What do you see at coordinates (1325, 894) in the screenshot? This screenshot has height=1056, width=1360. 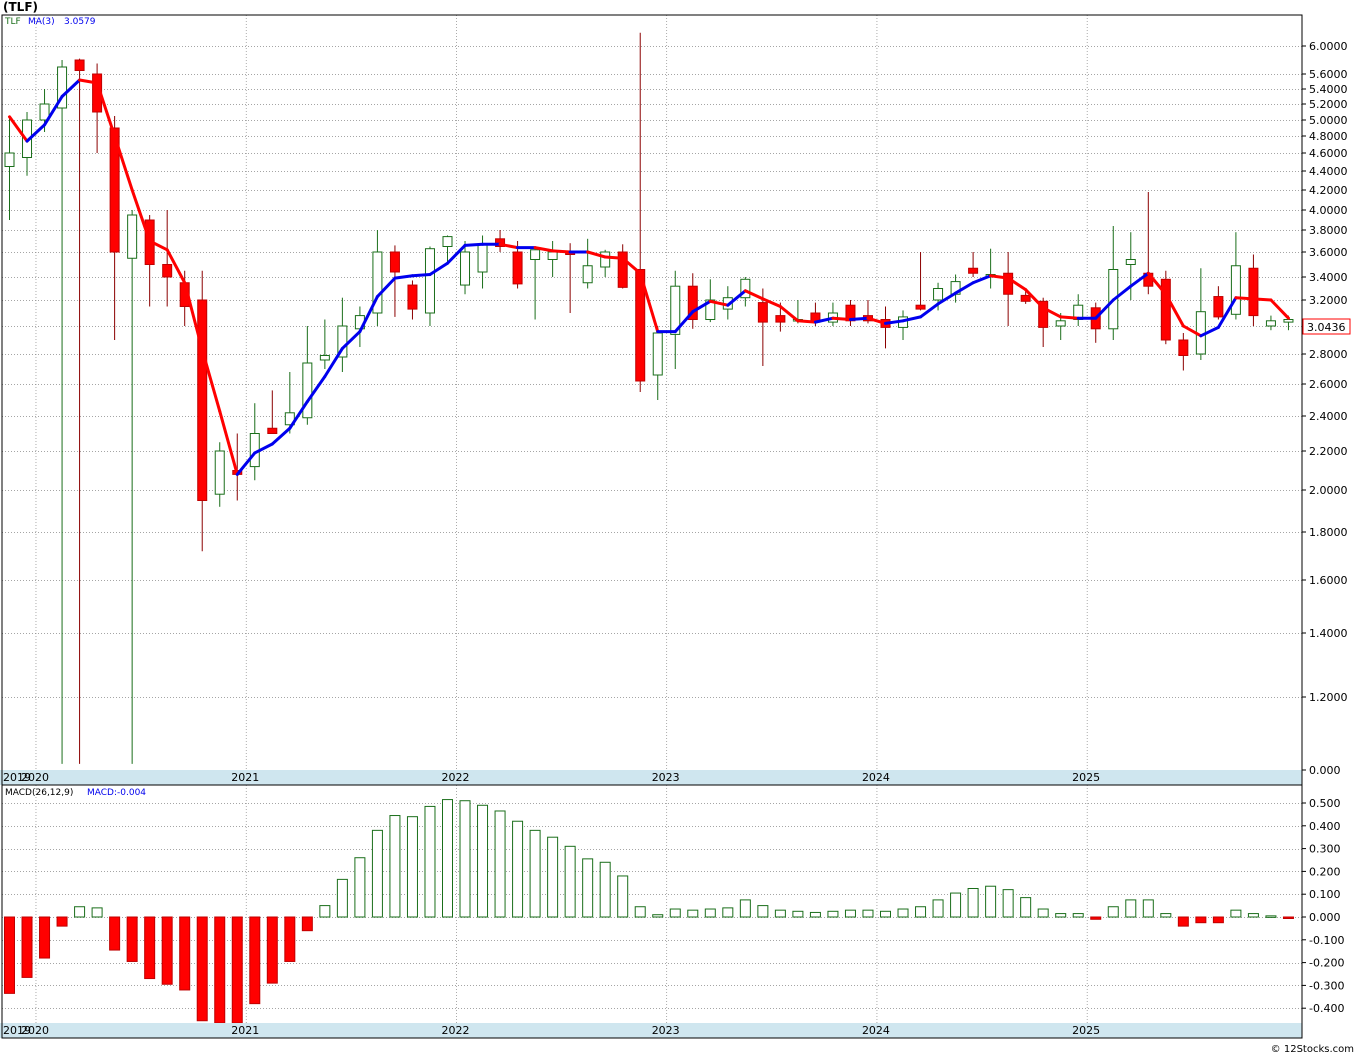 I see `macd-tick-label: 0.100` at bounding box center [1325, 894].